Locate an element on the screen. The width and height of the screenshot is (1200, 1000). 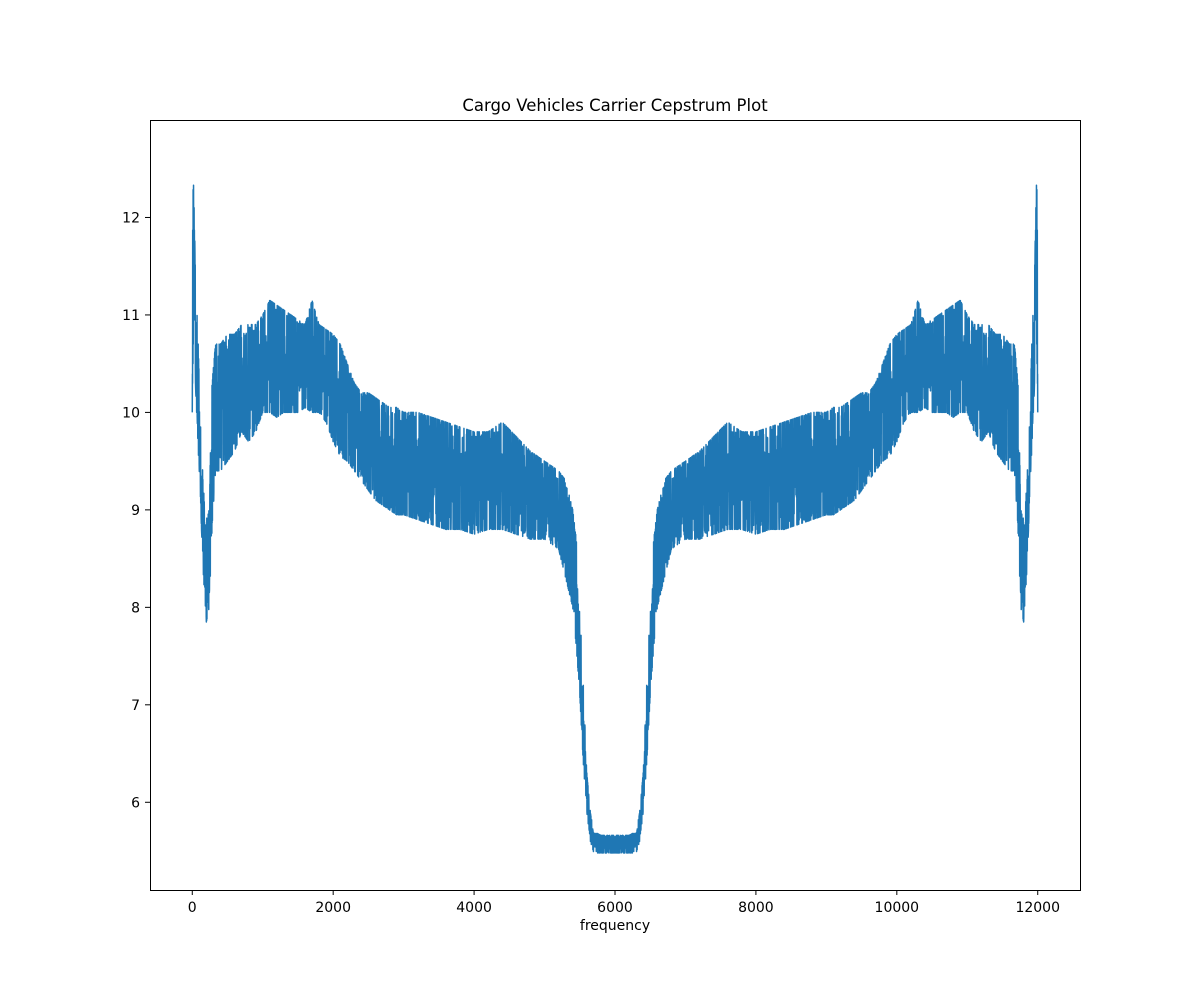
y-tick-label: 7 is located at coordinates (135, 706).